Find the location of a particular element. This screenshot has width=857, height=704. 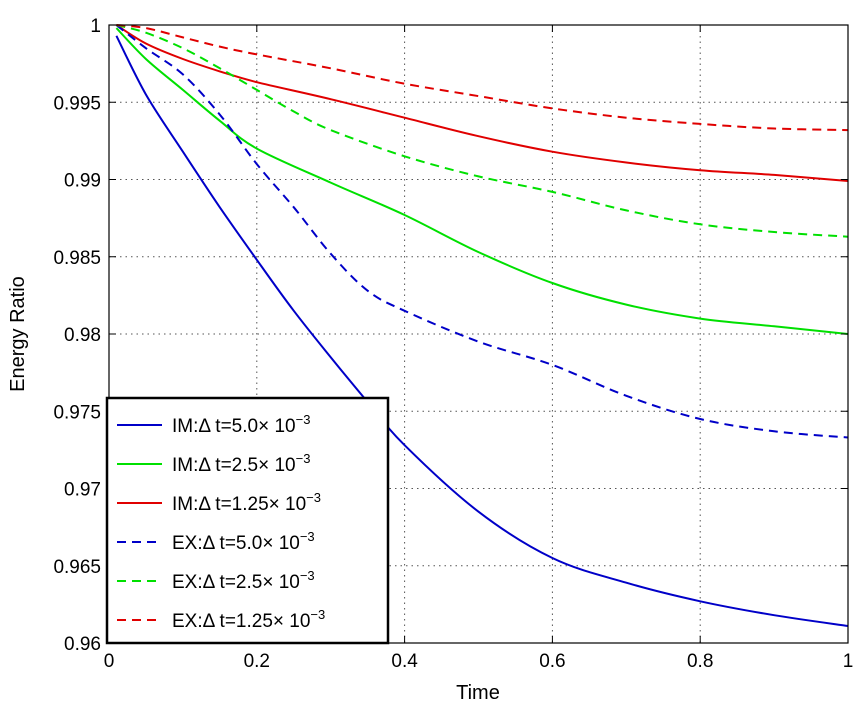

y-tick-label: 0.99 is located at coordinates (82, 181).